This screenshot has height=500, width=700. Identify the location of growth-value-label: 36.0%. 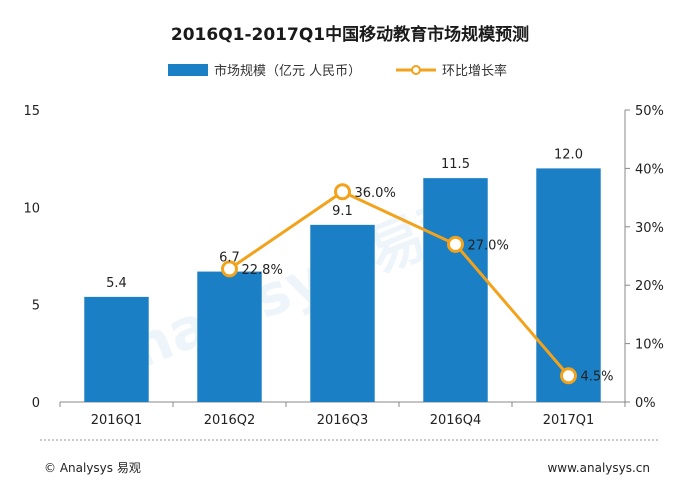
(375, 193).